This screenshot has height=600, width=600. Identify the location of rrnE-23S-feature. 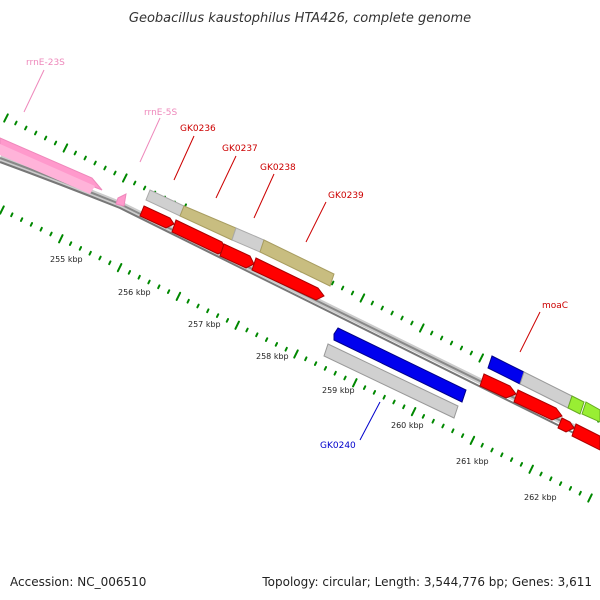
(51, 165).